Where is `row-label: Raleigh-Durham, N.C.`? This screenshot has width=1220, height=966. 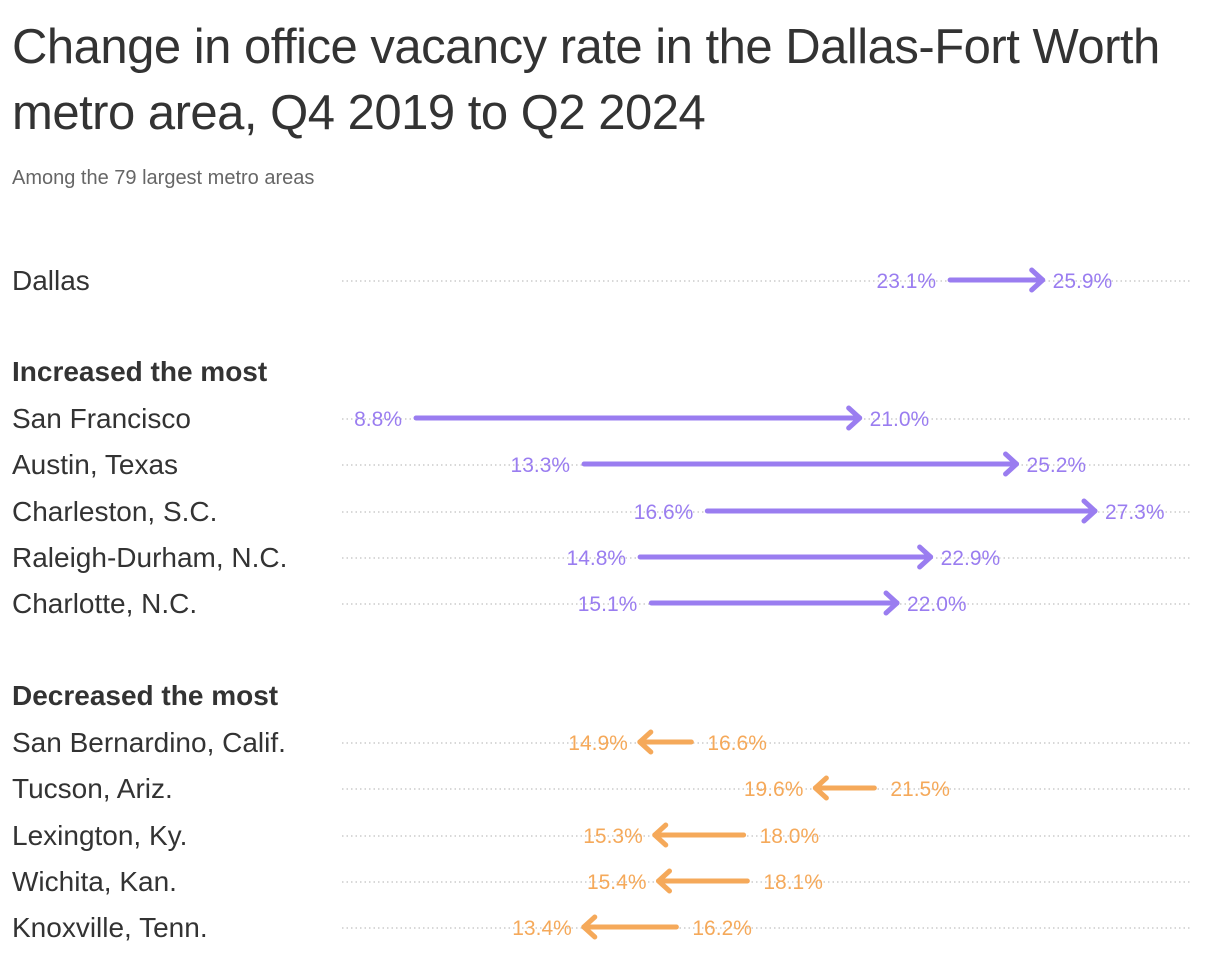 row-label: Raleigh-Durham, N.C. is located at coordinates (149, 557).